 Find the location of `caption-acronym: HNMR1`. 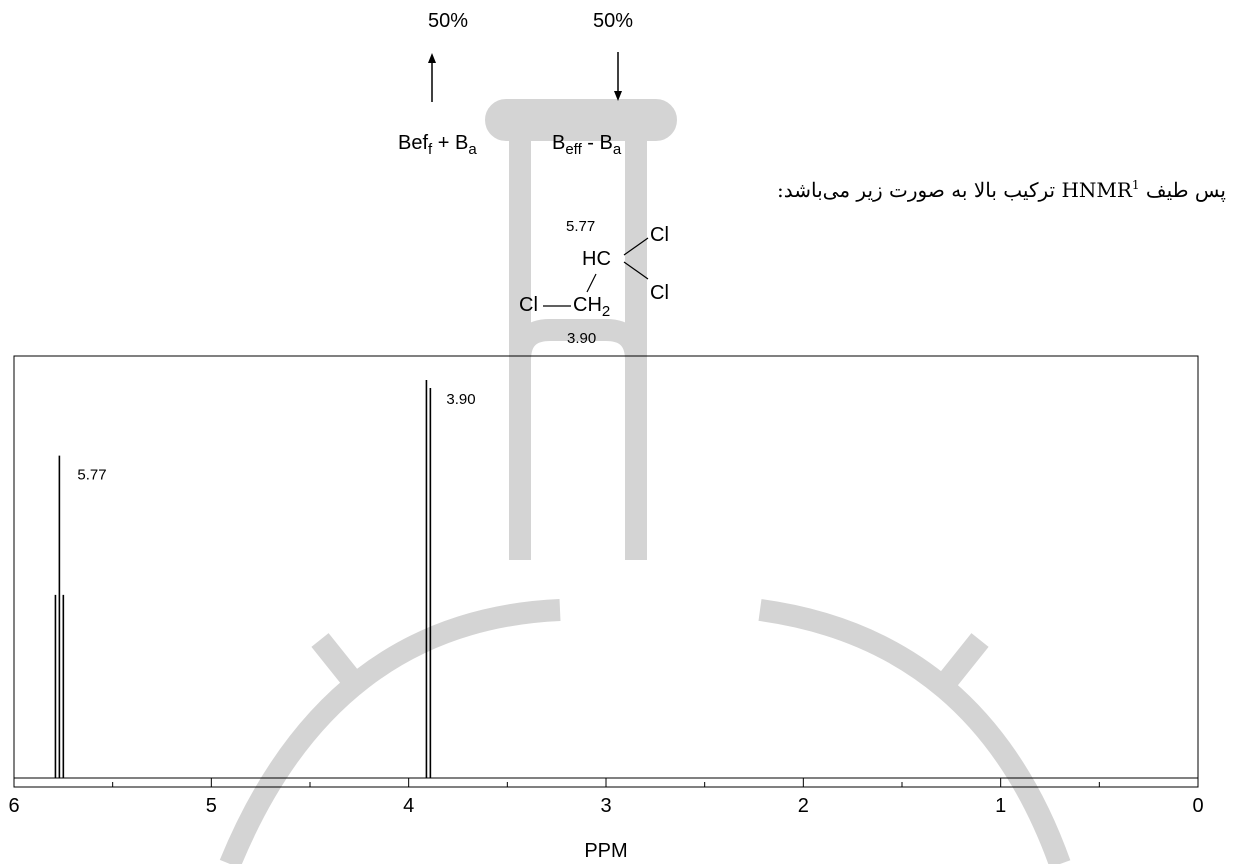

caption-acronym: HNMR1 is located at coordinates (1100, 190).